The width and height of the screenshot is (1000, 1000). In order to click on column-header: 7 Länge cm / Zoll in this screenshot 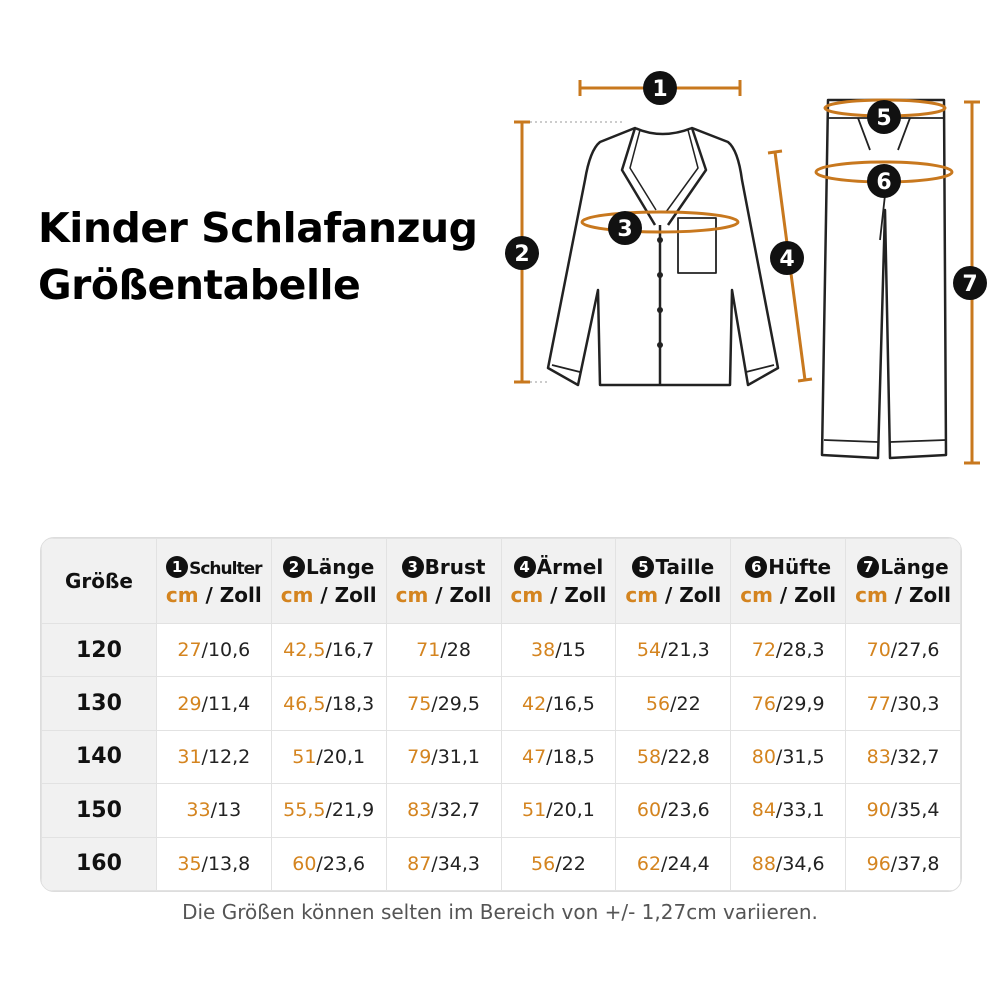, I will do `click(903, 581)`.